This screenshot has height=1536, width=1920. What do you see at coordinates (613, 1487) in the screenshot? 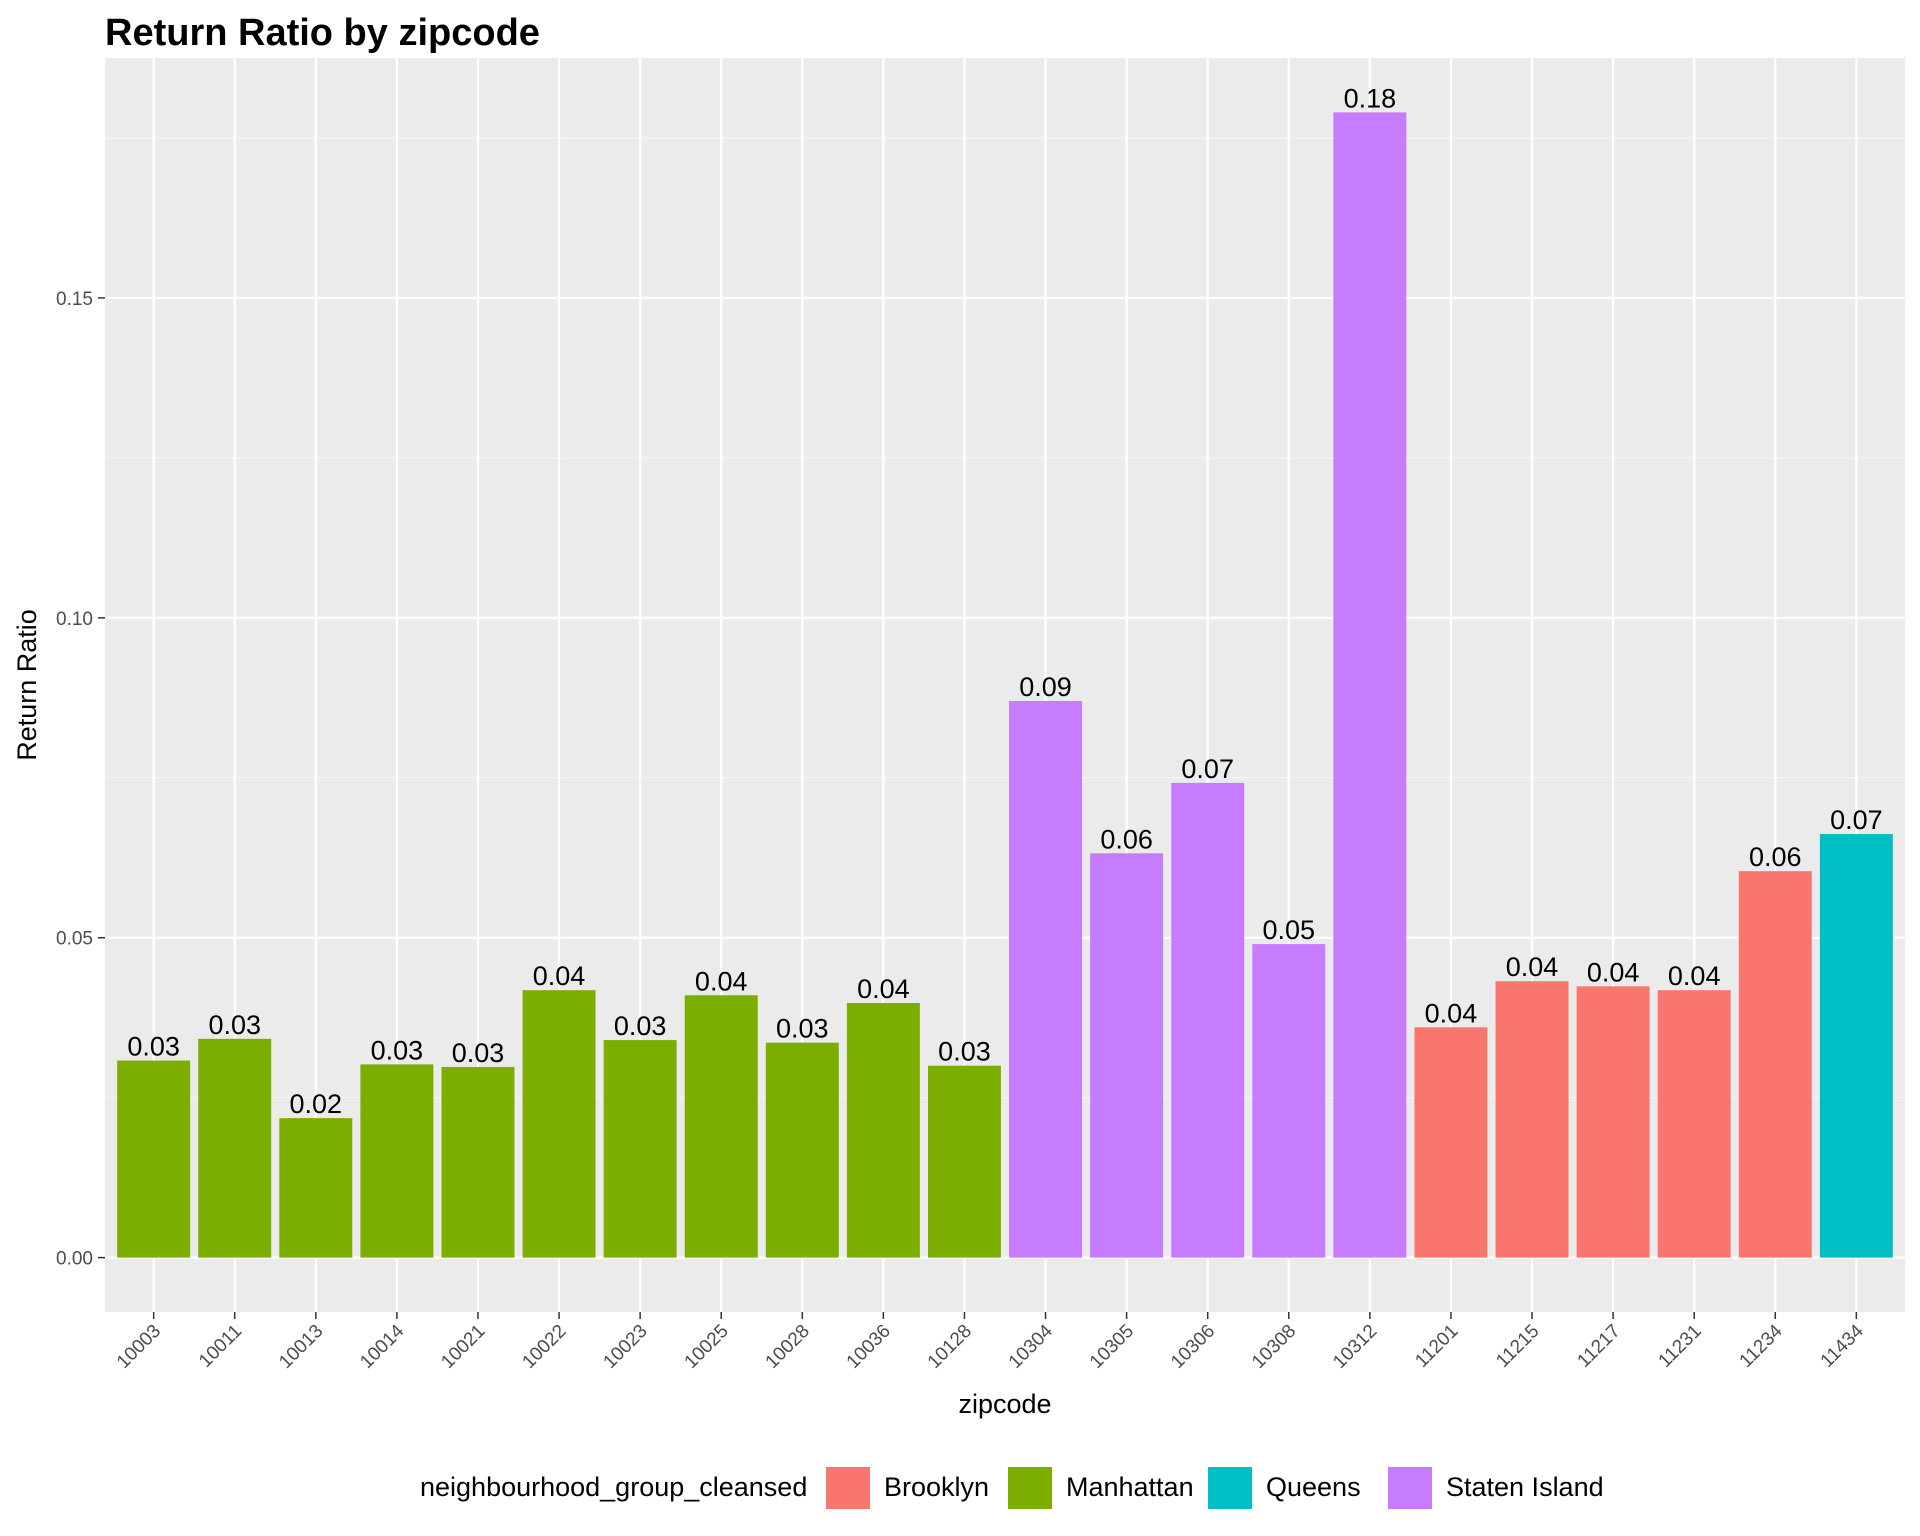
I see `legend-title: neighbourhood_group_cleansed` at bounding box center [613, 1487].